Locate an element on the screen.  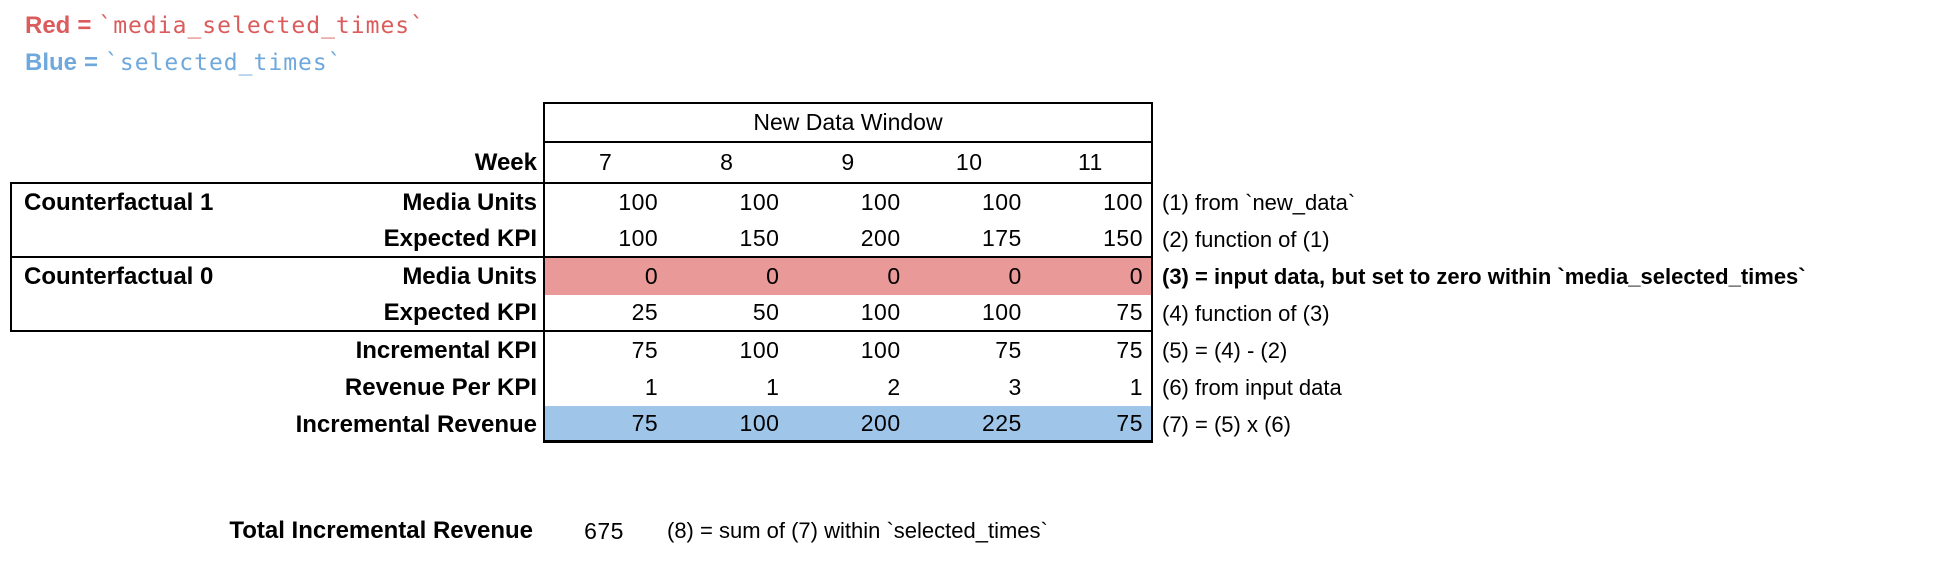
row-label-cell: Revenue Per KPI is located at coordinates (276, 387).